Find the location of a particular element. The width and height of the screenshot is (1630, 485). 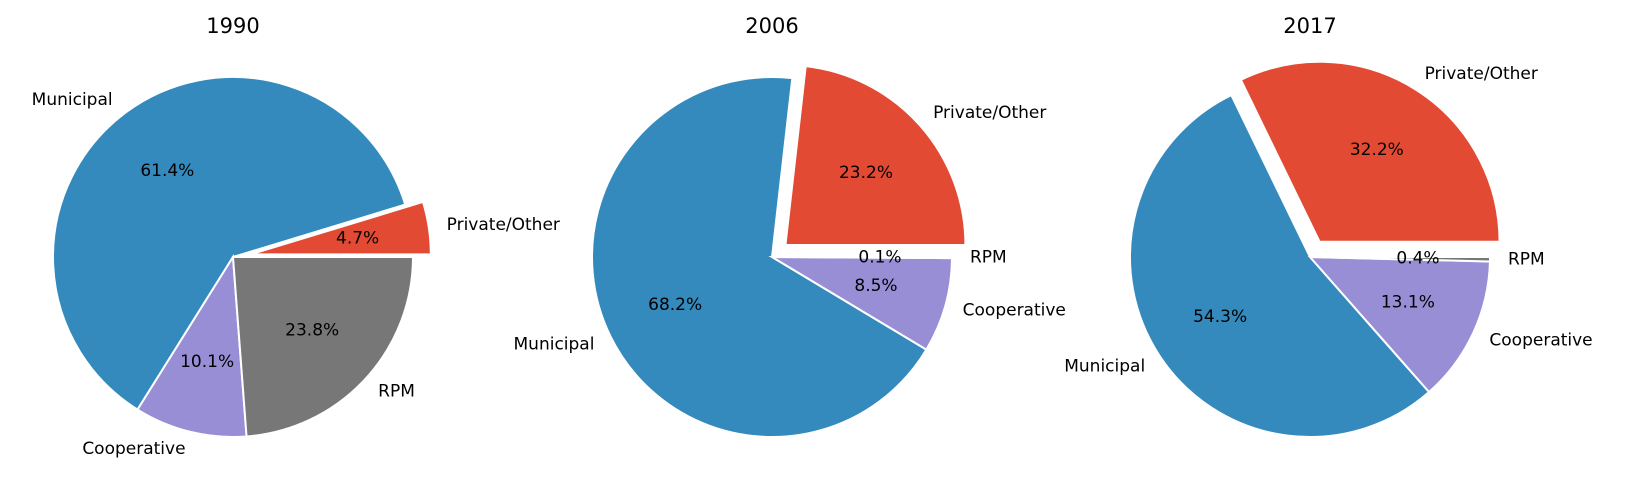

pct-label-municipal: 54.3% is located at coordinates (1220, 317).